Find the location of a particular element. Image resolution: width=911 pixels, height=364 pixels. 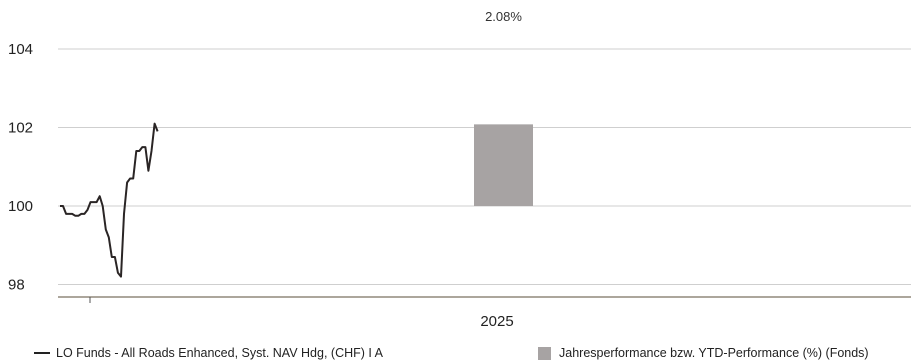

y-tick-label: 104 is located at coordinates (20, 49).